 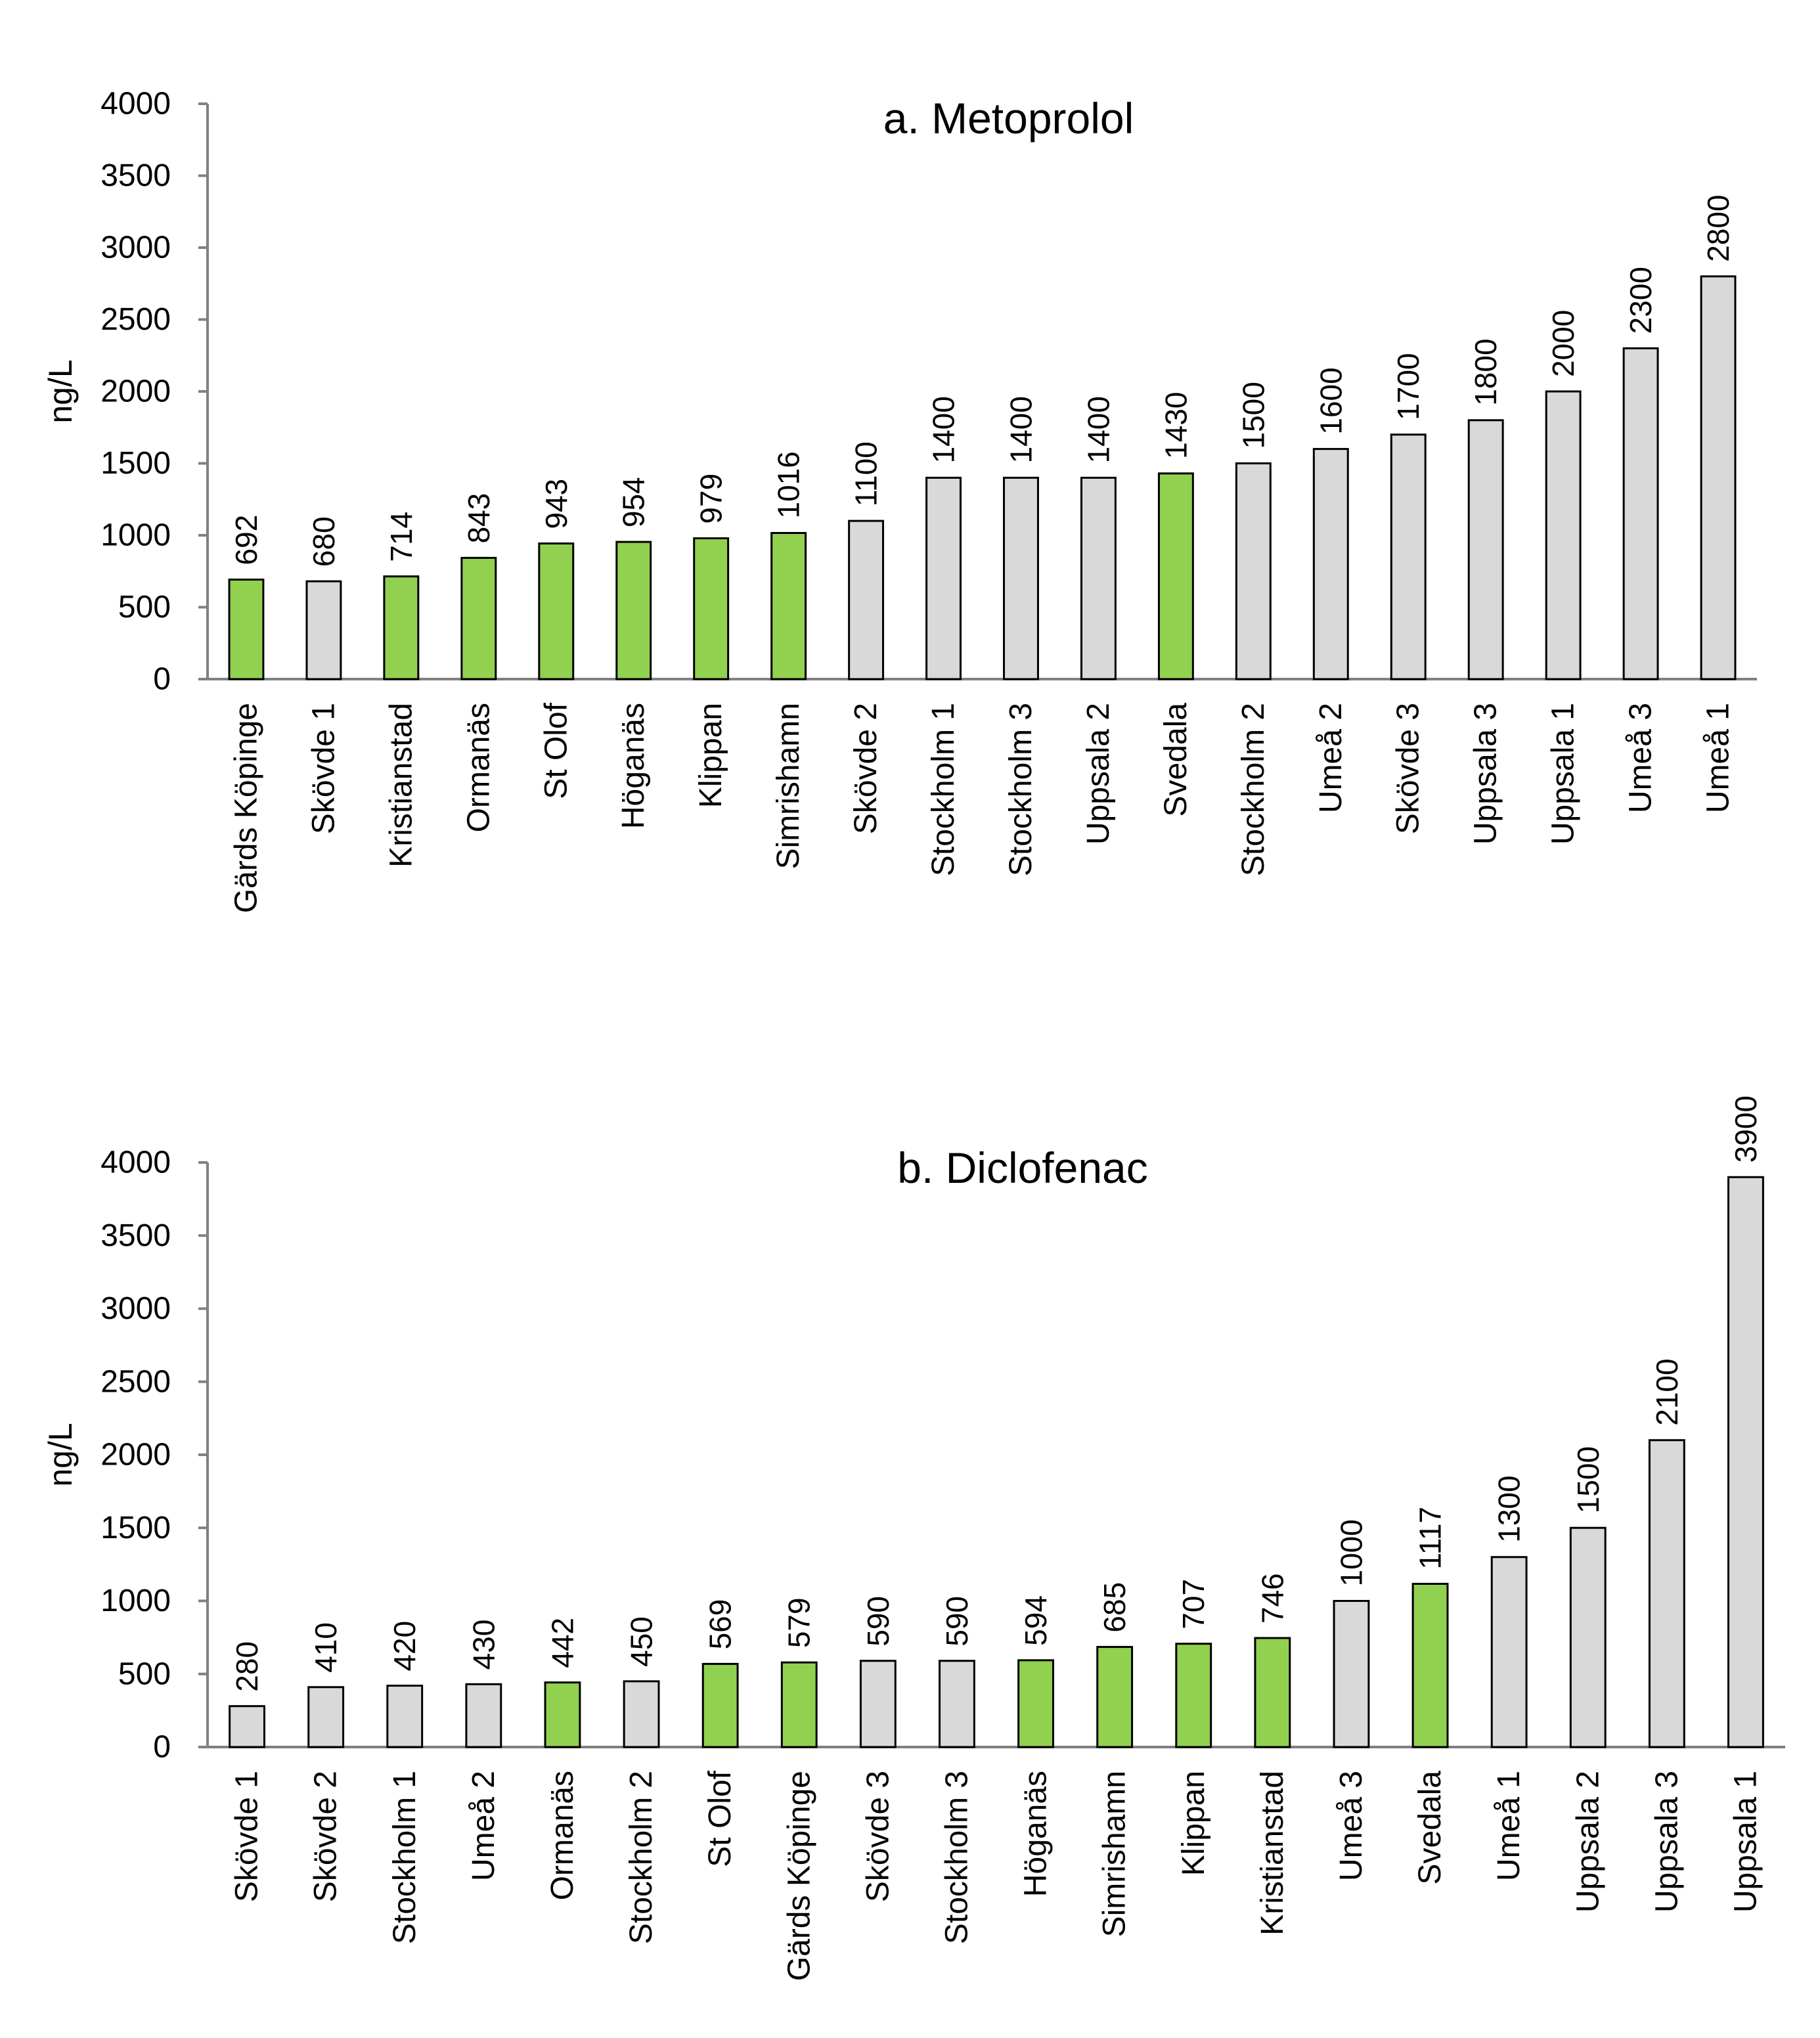 I want to click on data-label: 1800, so click(x=1486, y=371).